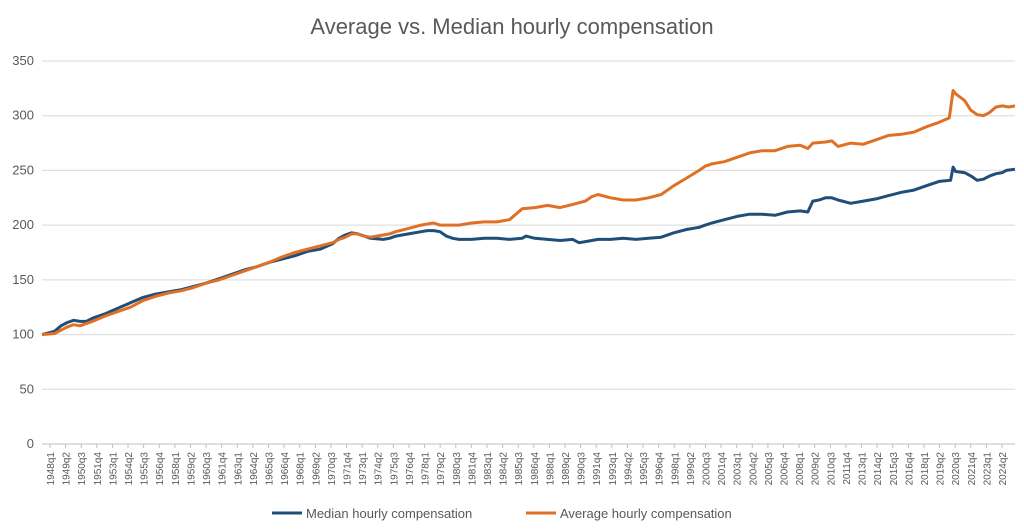  What do you see at coordinates (51, 469) in the screenshot?
I see `x-tick-label: 1948q1` at bounding box center [51, 469].